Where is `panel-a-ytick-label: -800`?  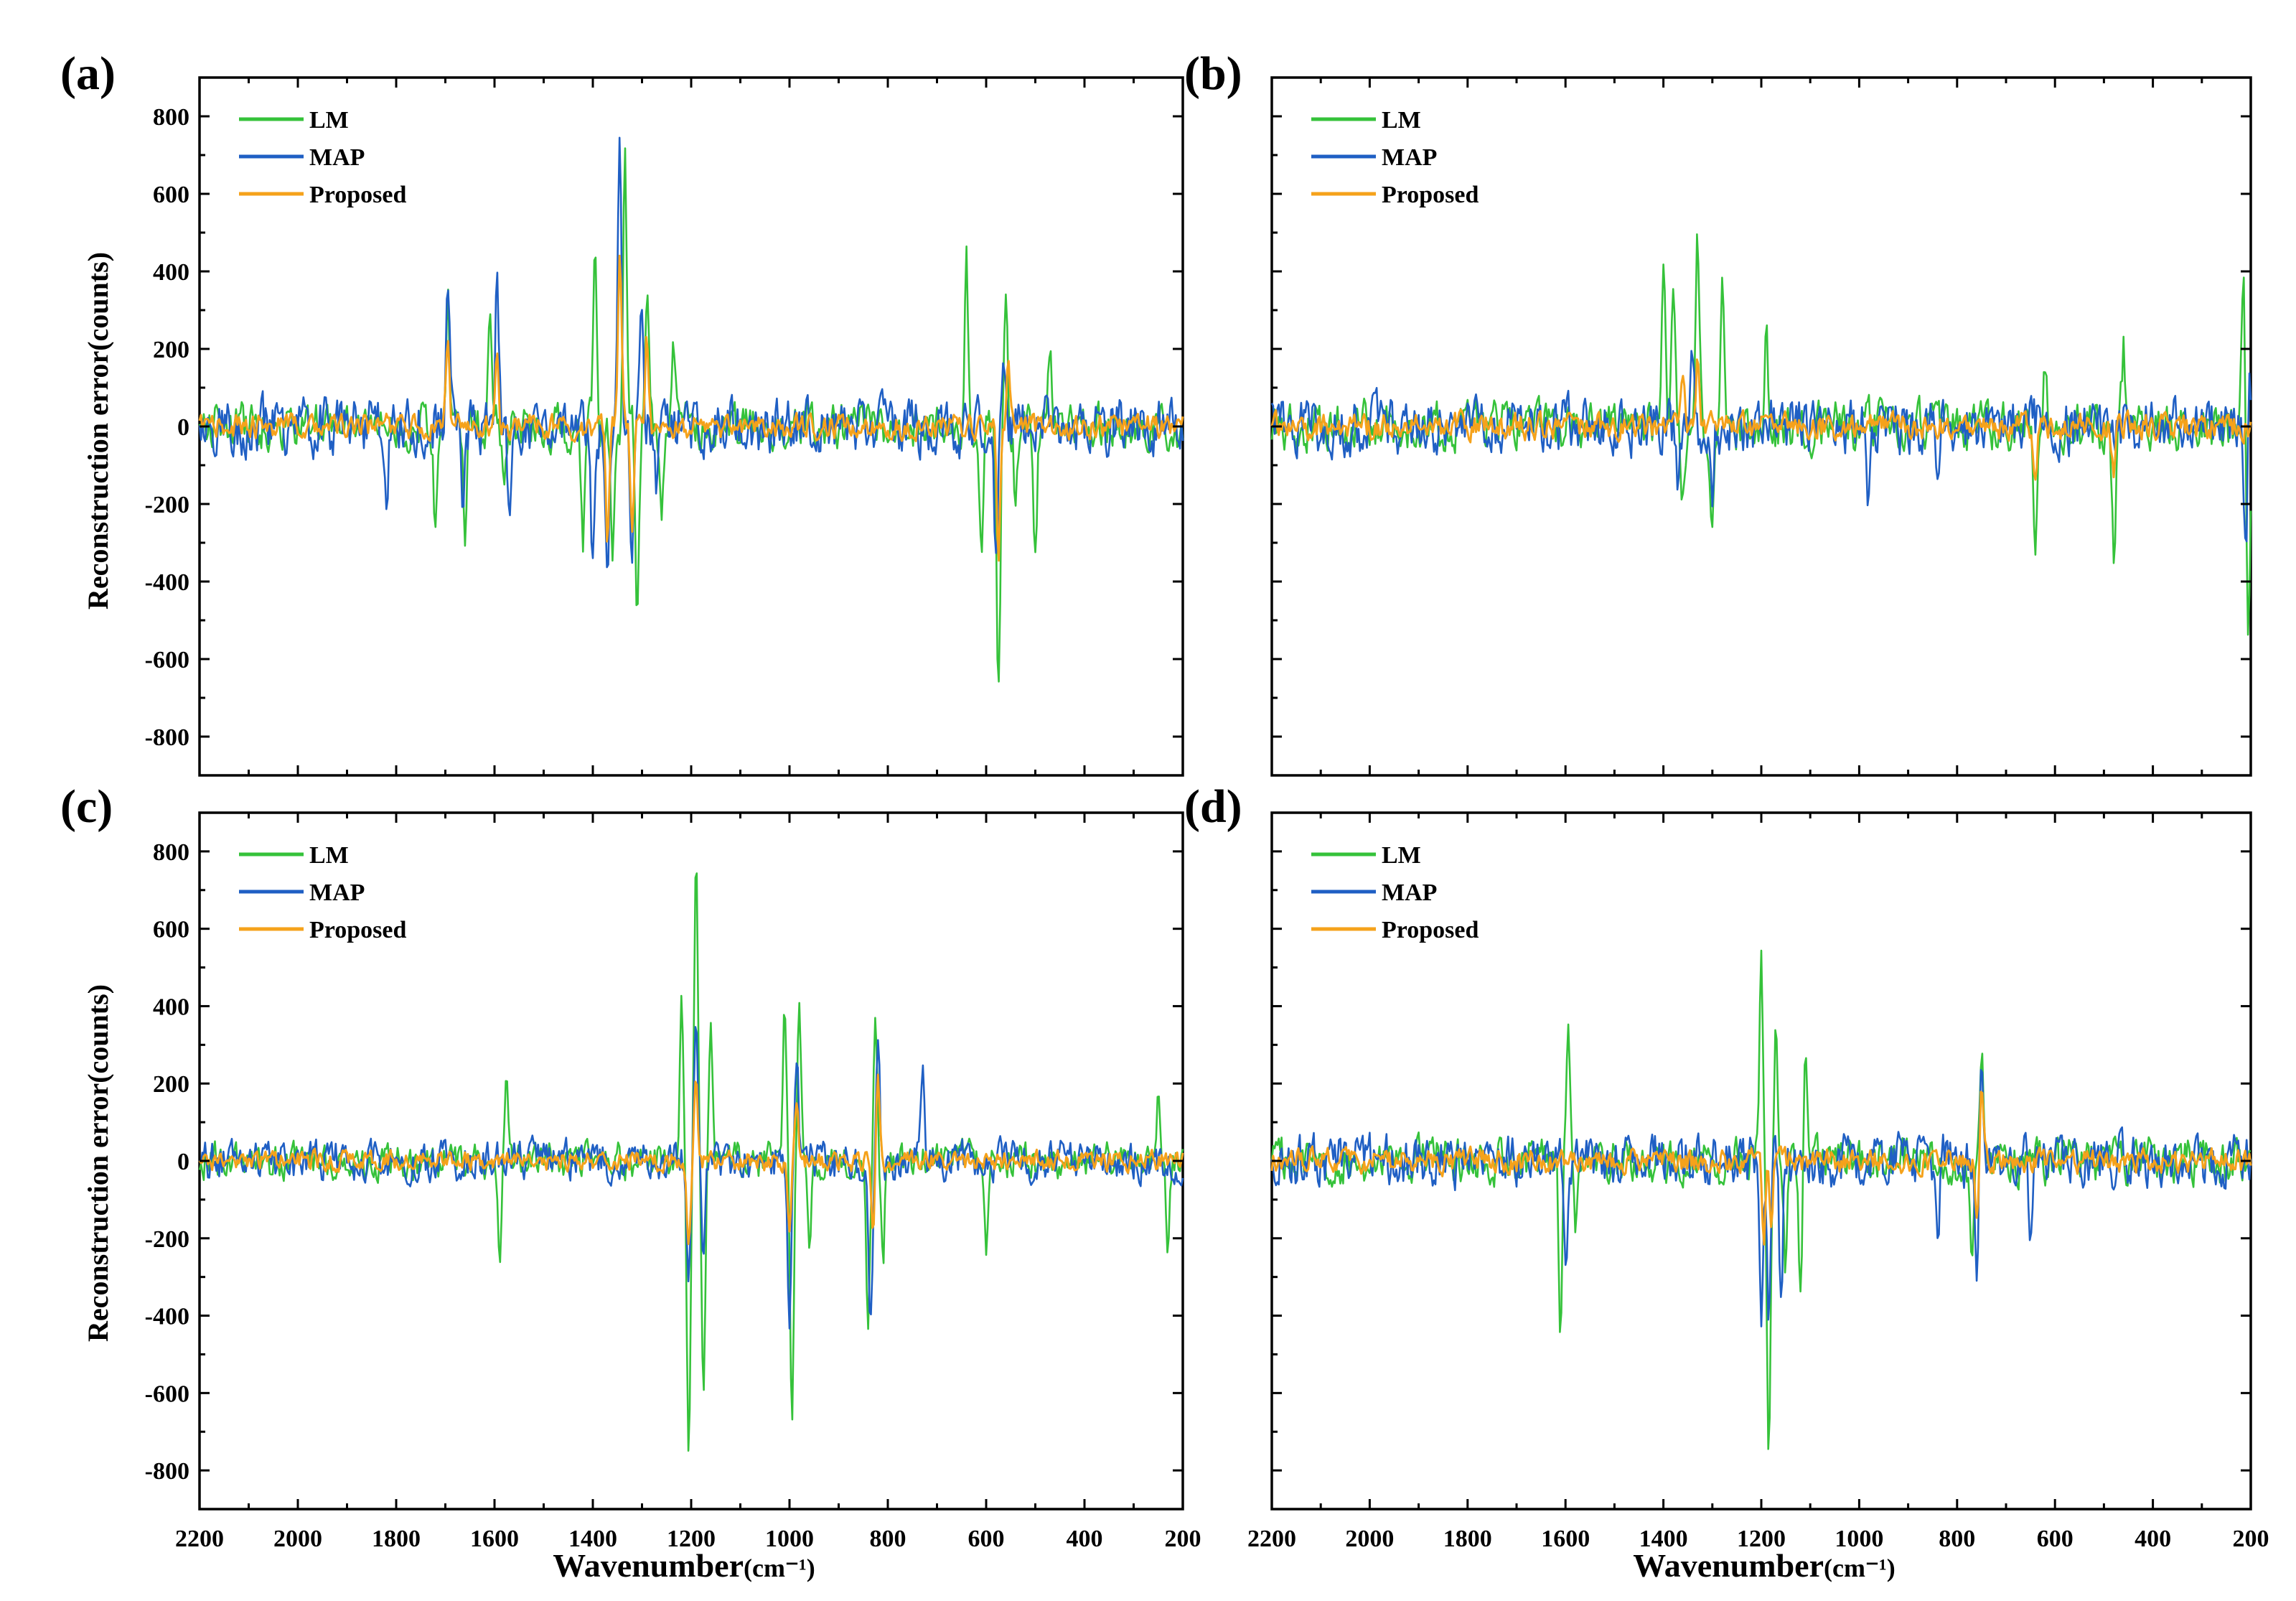
panel-a-ytick-label: -800 is located at coordinates (167, 737).